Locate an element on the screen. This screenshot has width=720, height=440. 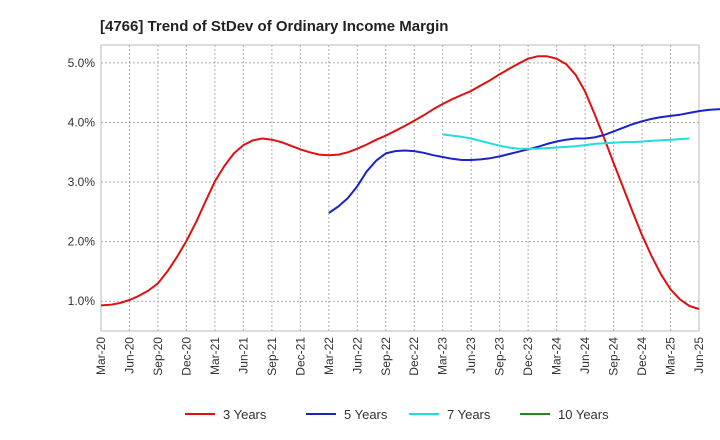
x-tick-label: Mar-20 is located at coordinates (101, 356).